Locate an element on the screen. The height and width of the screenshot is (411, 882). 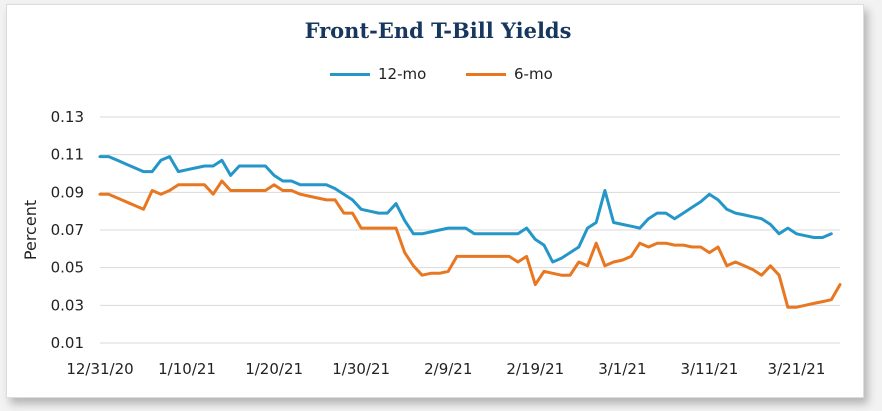
y-tick-label: 0.01 is located at coordinates (67, 343).